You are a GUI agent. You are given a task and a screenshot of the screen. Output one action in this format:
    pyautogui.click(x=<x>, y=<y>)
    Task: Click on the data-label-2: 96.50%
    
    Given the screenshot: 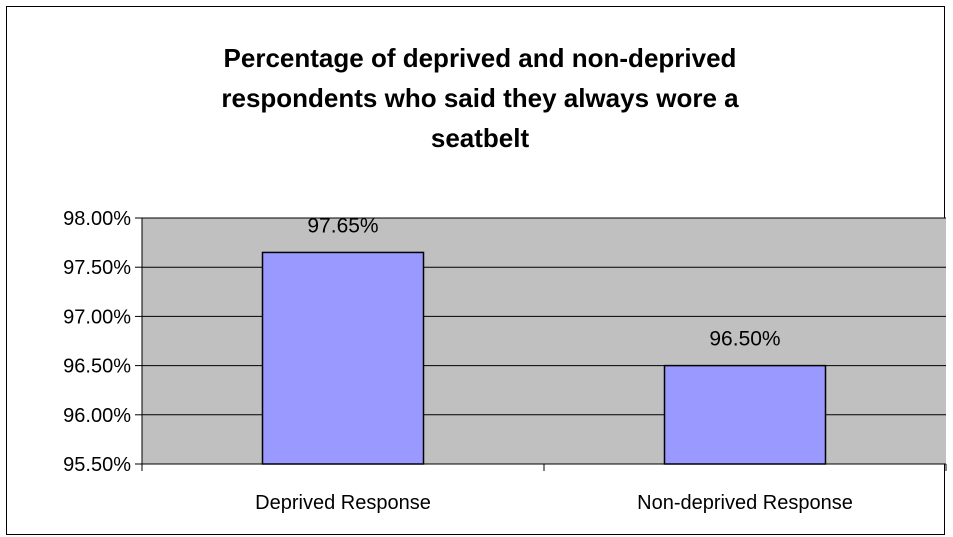 What is the action you would take?
    pyautogui.click(x=744, y=339)
    